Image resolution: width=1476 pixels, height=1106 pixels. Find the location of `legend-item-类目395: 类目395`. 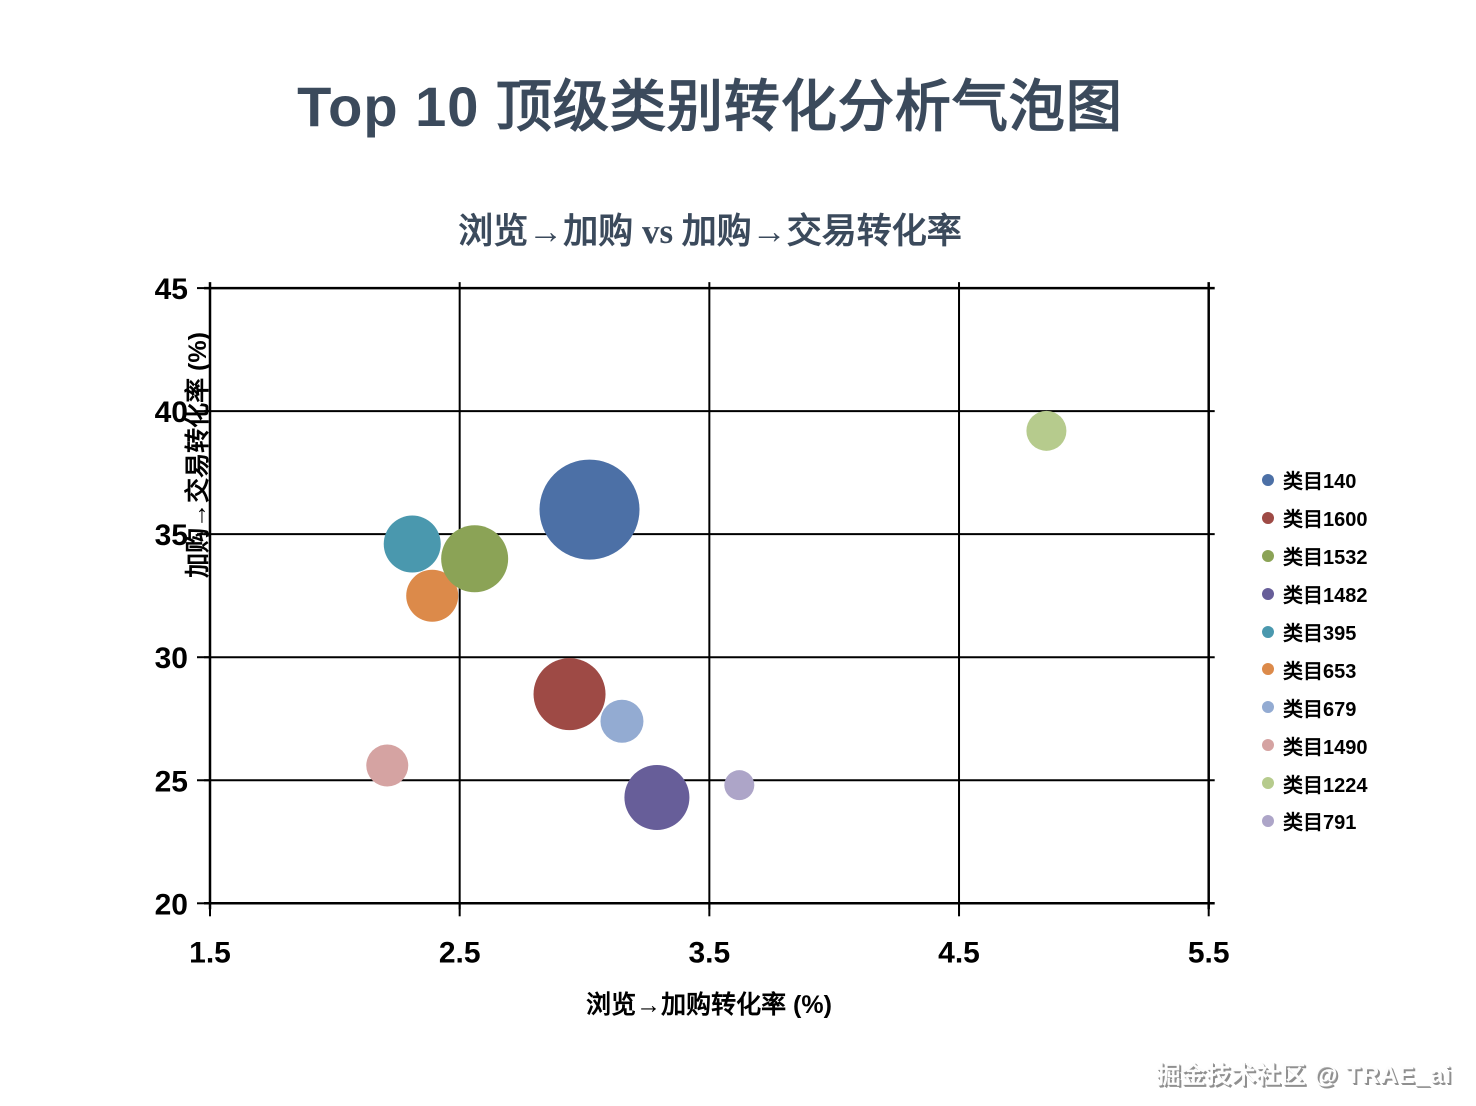

legend-item-类目395: 类目395 is located at coordinates (1315, 632).